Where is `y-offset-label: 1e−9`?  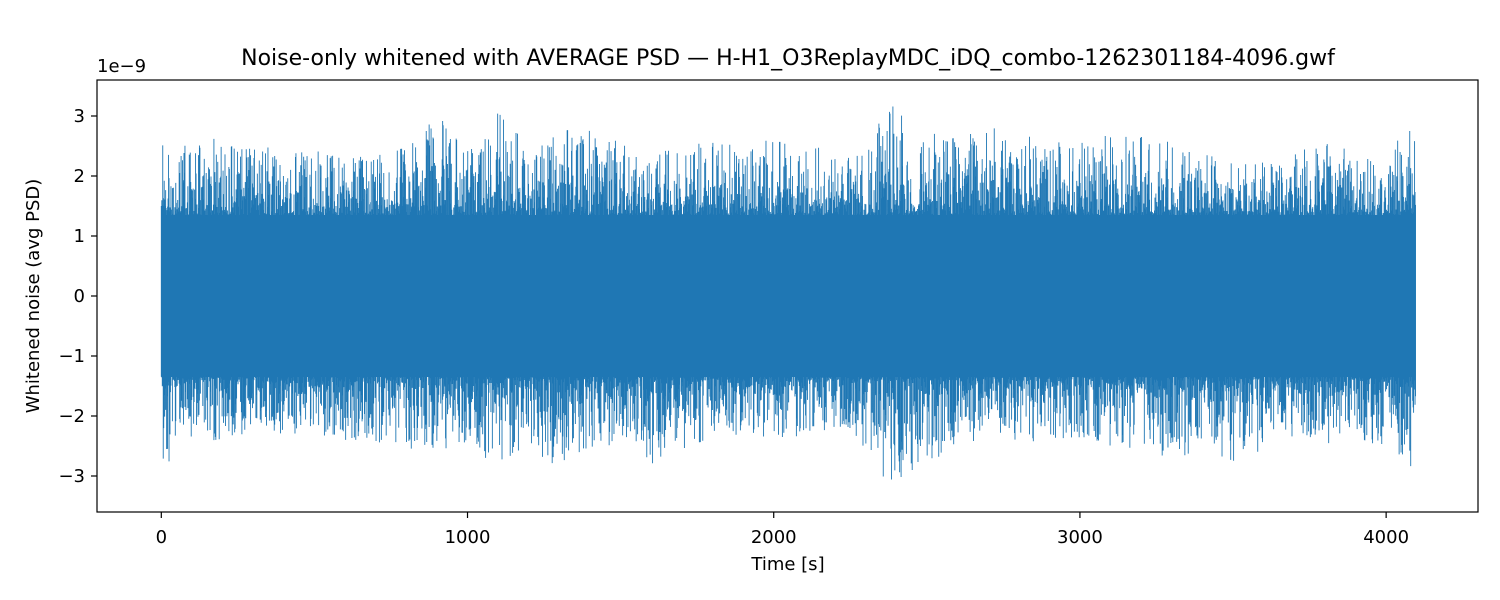
y-offset-label: 1e−9 is located at coordinates (121, 66).